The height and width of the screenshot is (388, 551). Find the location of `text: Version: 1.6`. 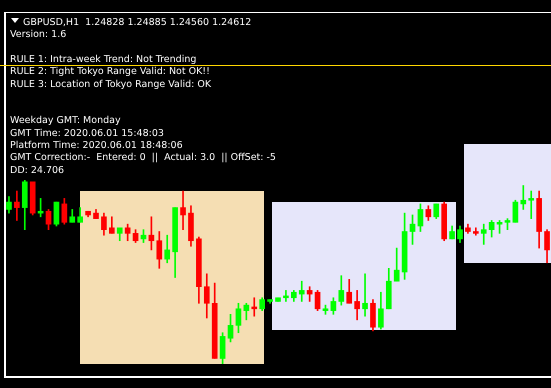

text: Version: 1.6 is located at coordinates (38, 34).